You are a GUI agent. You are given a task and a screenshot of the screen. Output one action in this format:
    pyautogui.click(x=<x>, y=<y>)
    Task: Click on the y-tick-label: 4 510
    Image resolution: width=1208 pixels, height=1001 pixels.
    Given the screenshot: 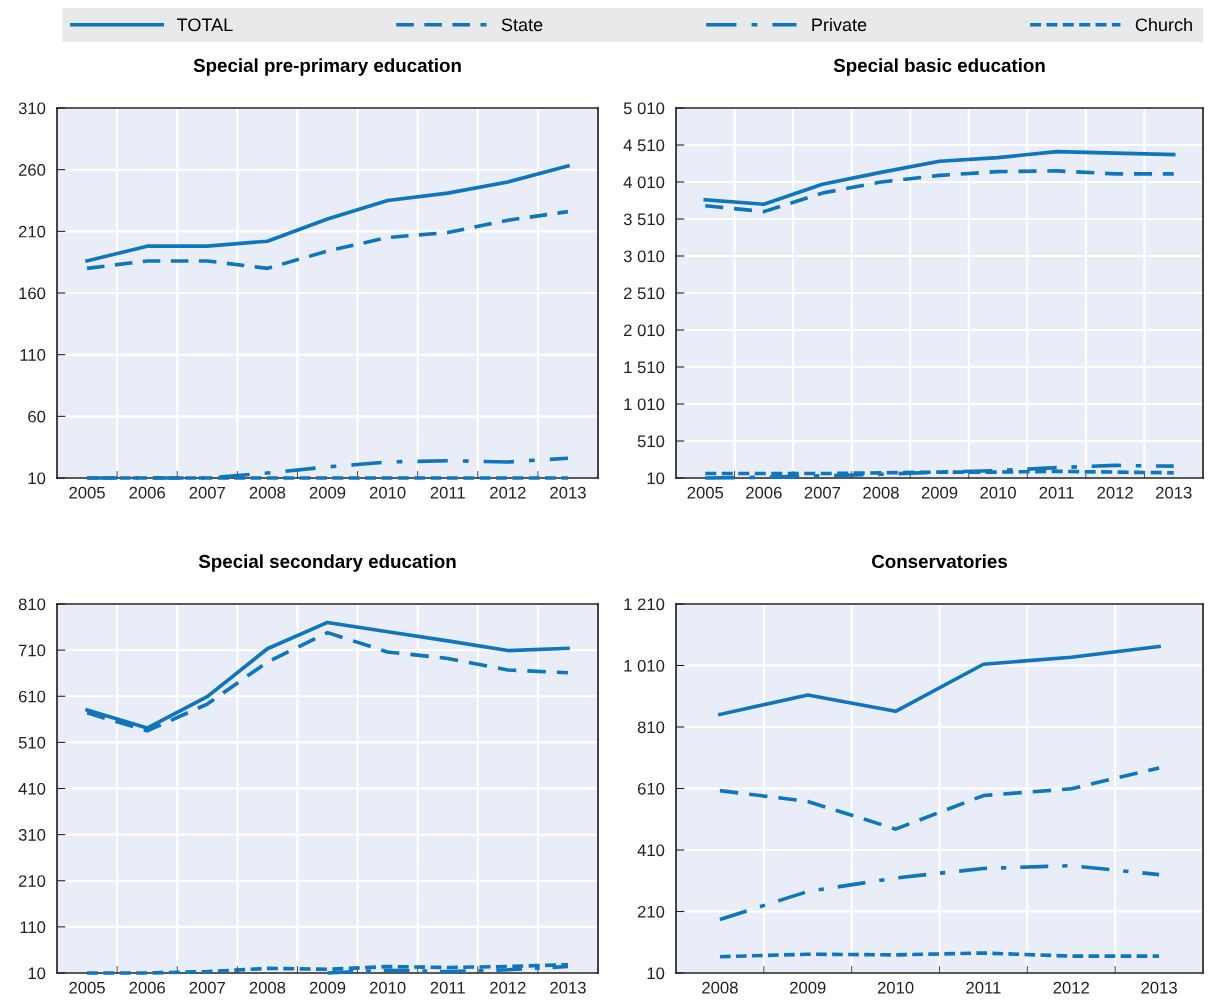 What is the action you would take?
    pyautogui.click(x=644, y=145)
    